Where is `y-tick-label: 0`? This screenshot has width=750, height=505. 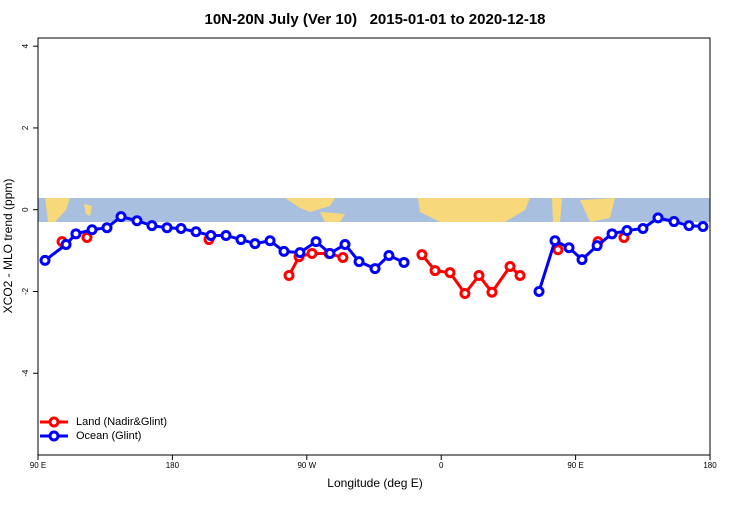 y-tick-label: 0 is located at coordinates (25, 209).